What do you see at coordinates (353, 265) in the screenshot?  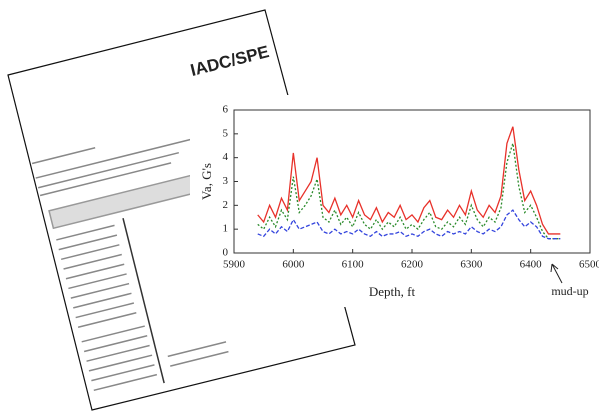 I see `x-tick-label: 6100` at bounding box center [353, 265].